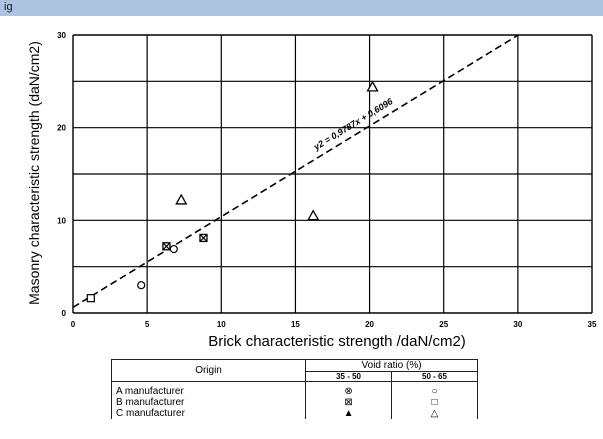 The height and width of the screenshot is (439, 603). I want to click on x-tick-label: 20, so click(369, 324).